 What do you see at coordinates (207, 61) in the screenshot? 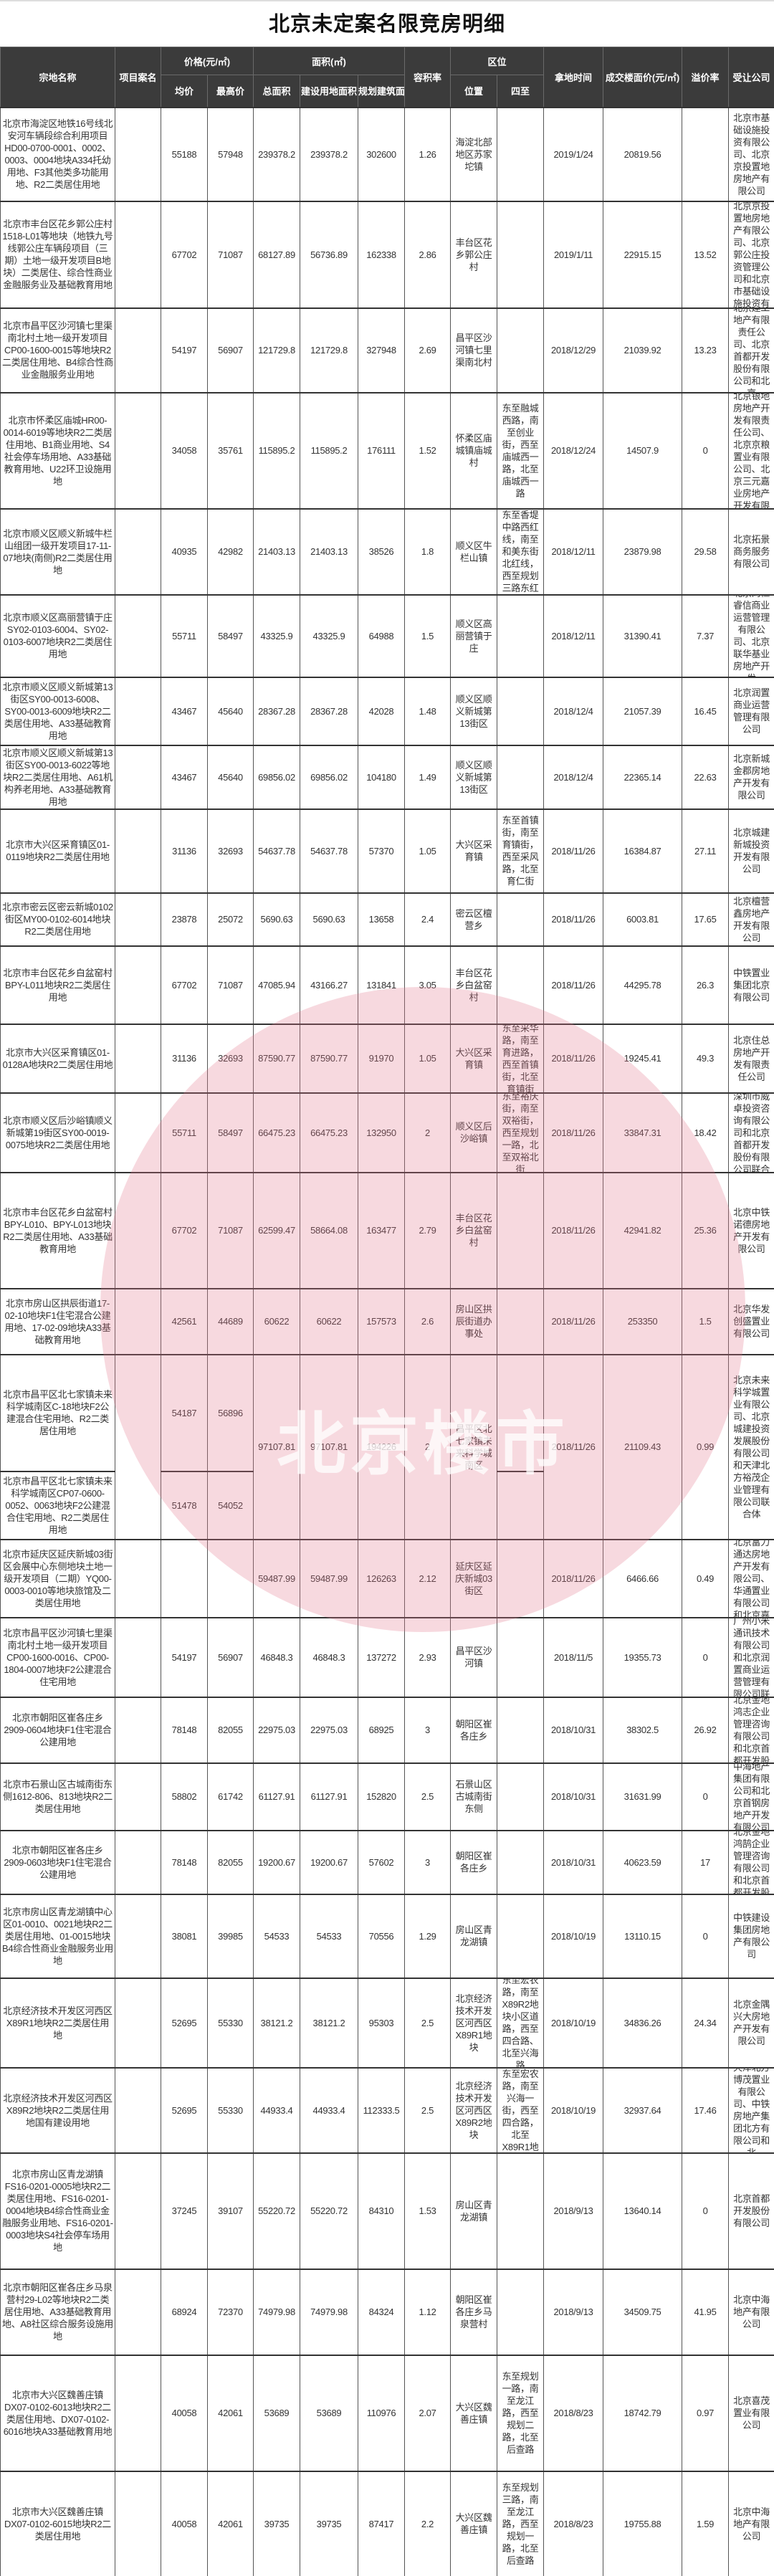
I see `header-price-group: 价格(元/㎡)` at bounding box center [207, 61].